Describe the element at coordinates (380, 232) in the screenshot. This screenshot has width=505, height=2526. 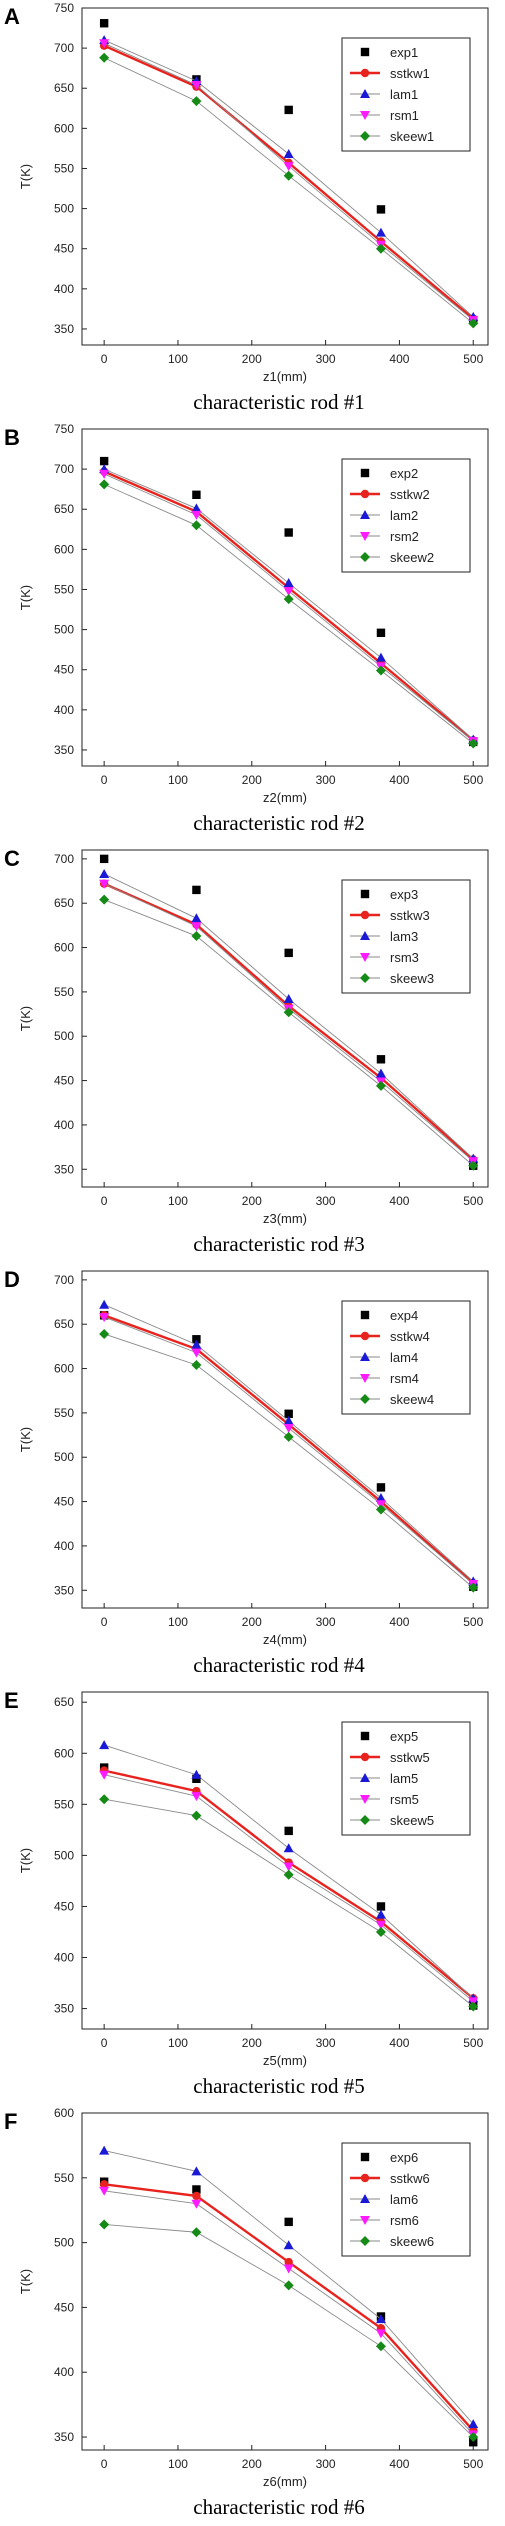
I see `point-lam1` at that location.